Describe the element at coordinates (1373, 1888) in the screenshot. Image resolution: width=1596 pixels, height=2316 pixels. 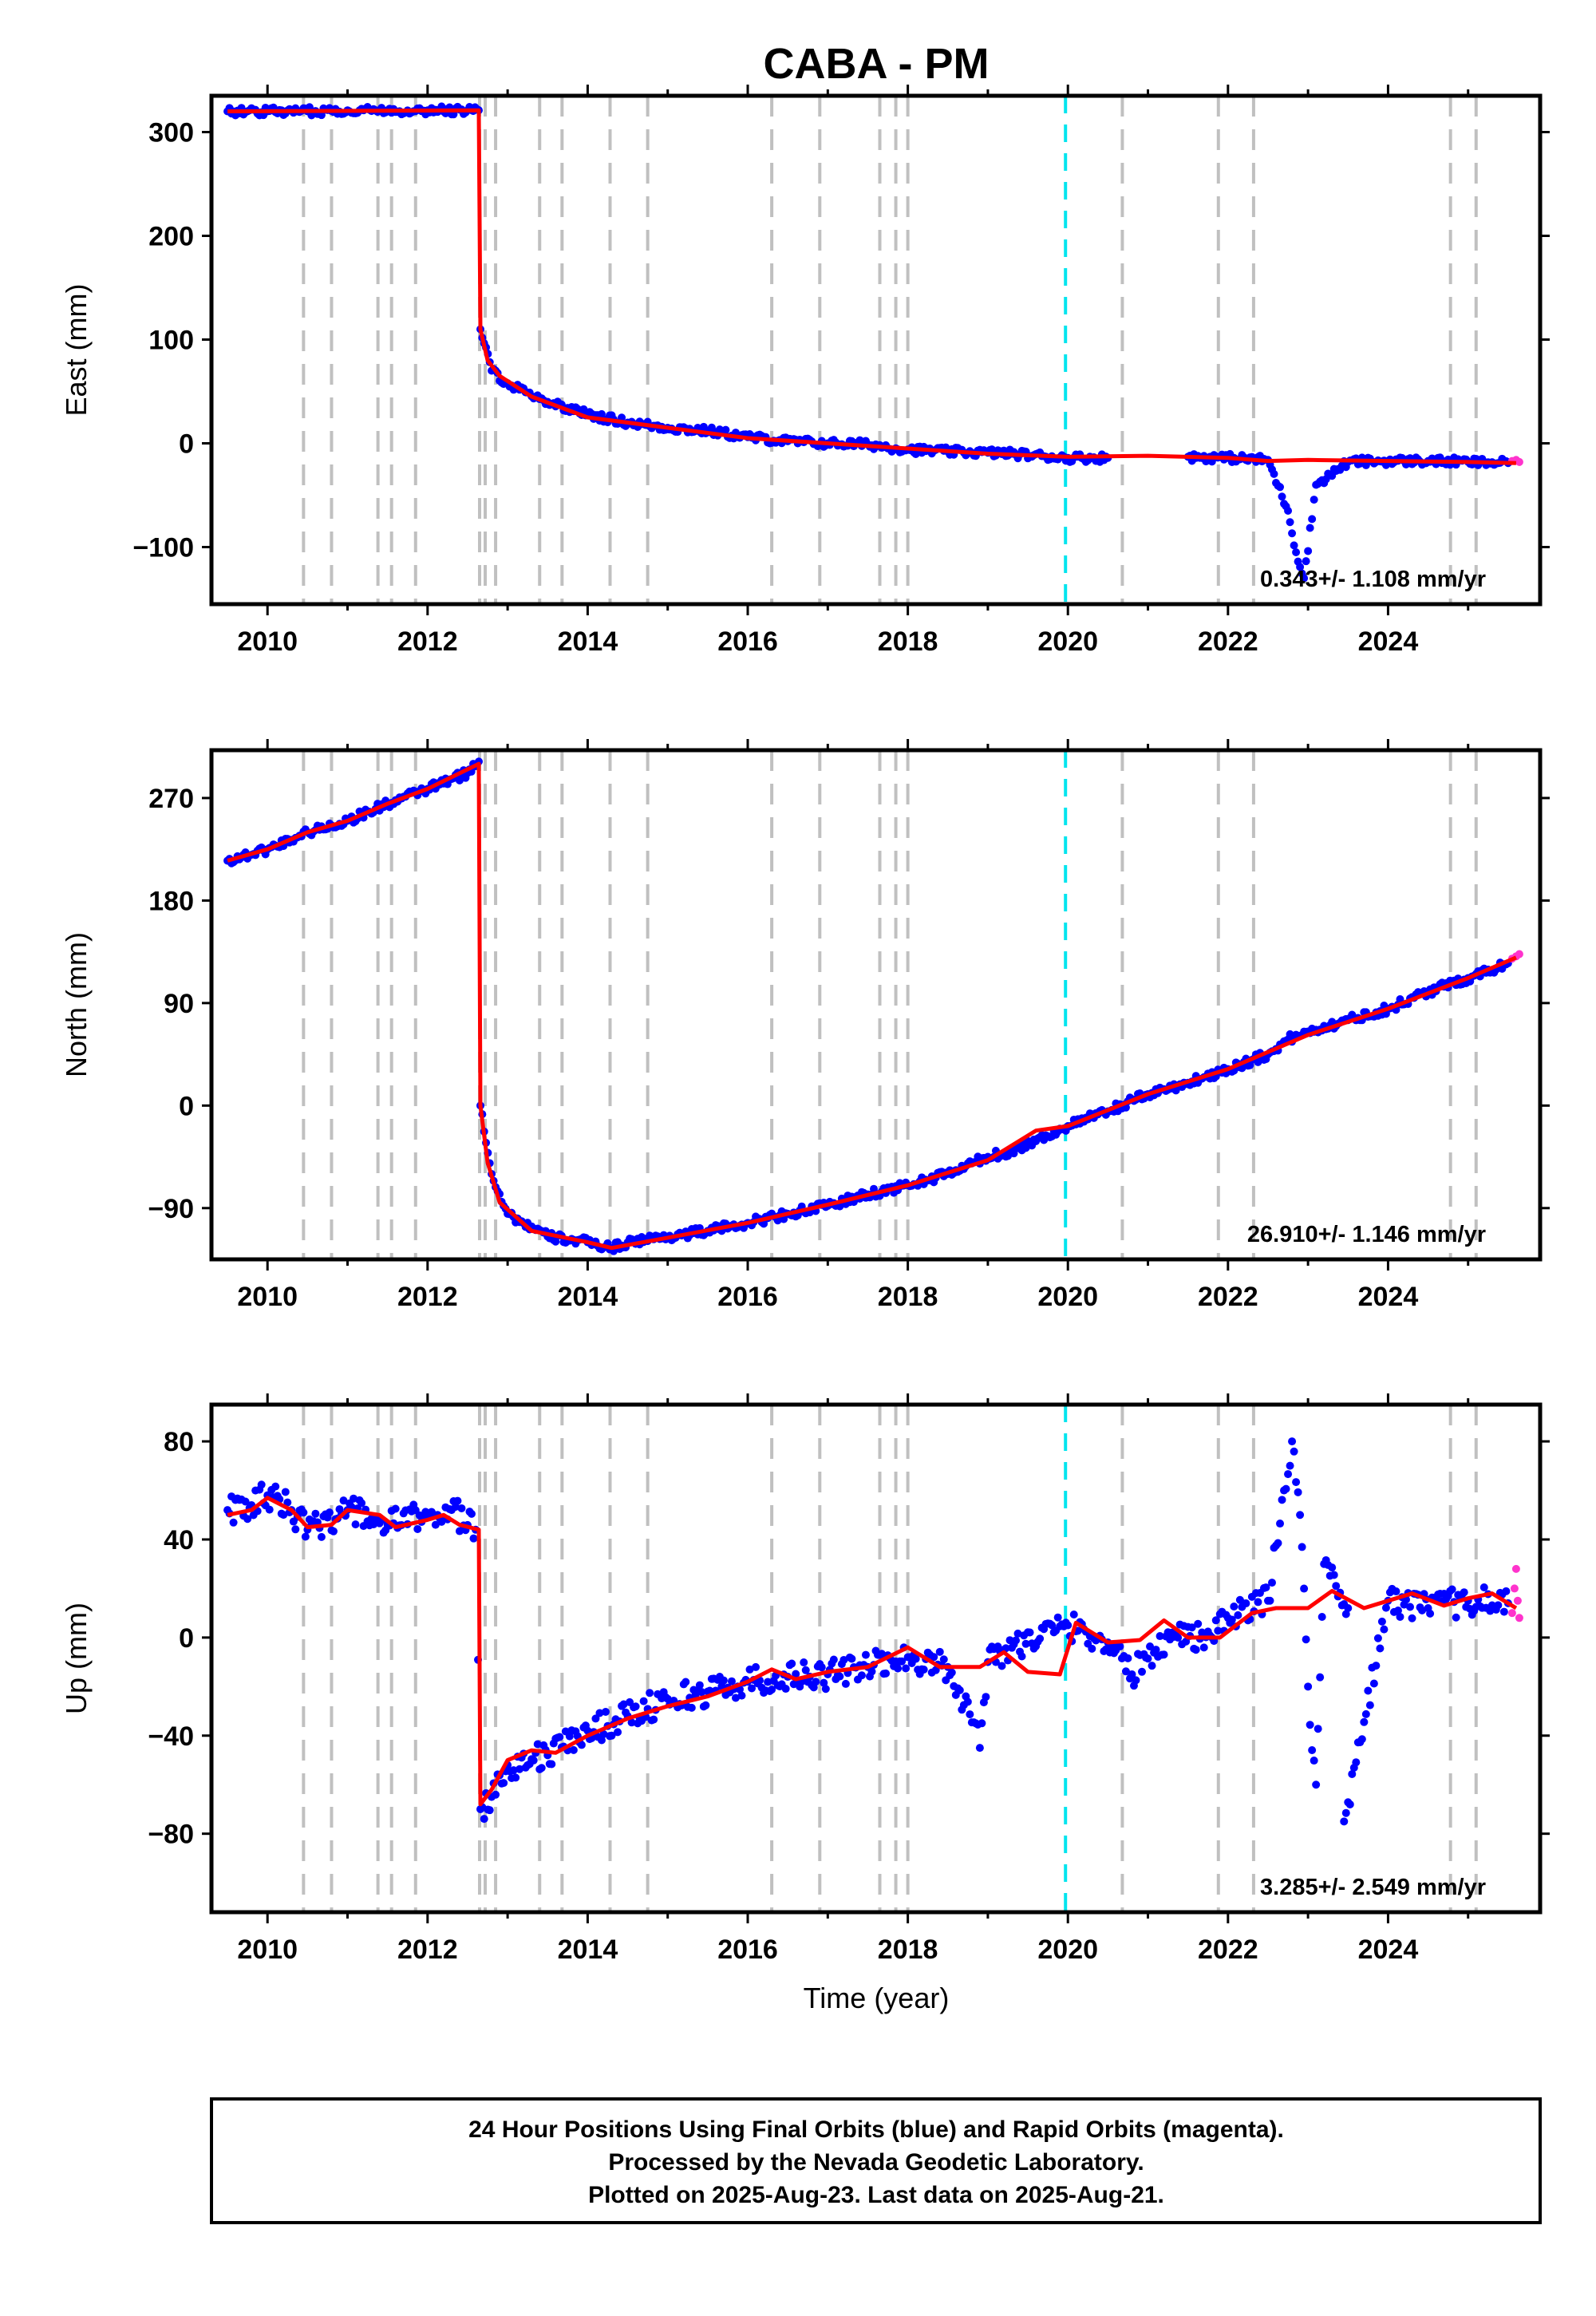
I see `up-rate-label: 3.285+/- 2.549 mm/yr` at that location.